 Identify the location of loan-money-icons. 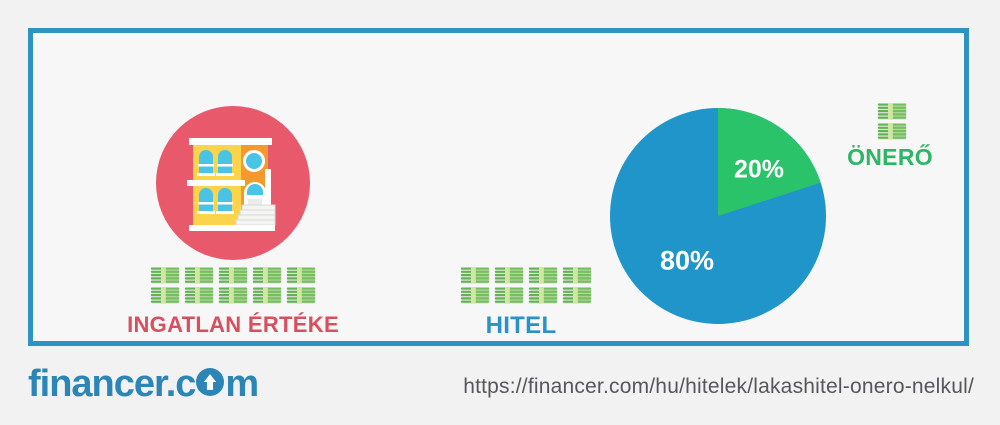
(527, 285).